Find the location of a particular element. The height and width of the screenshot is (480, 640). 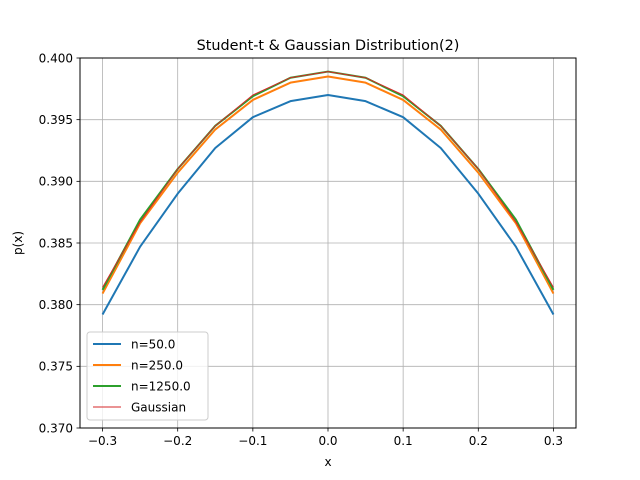

legend-label: n=50.0 is located at coordinates (153, 344).